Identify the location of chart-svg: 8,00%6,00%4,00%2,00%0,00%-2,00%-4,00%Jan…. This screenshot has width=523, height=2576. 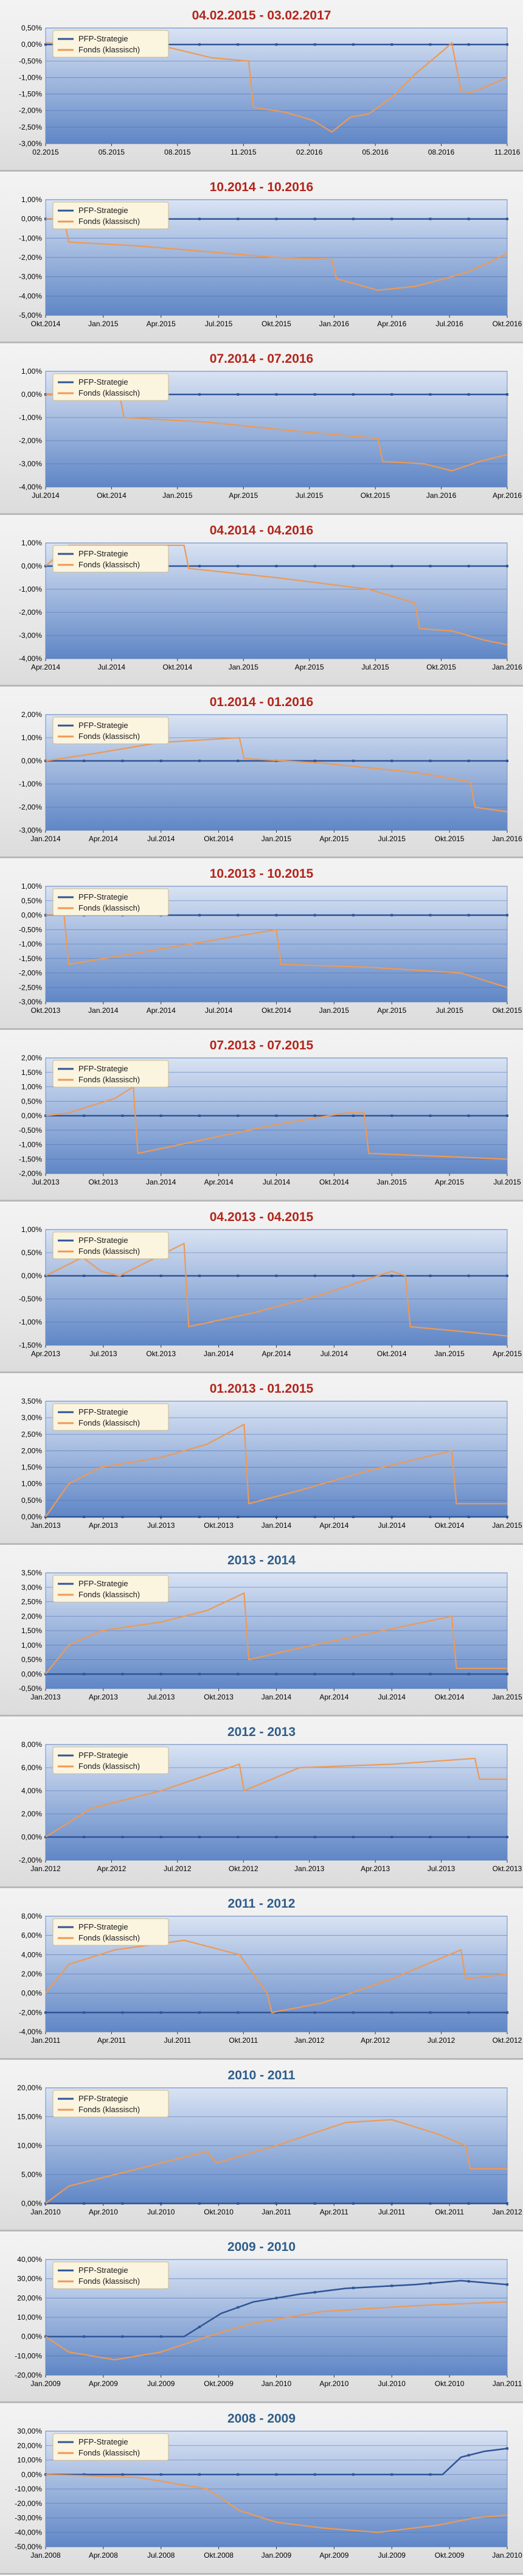
(270, 1978).